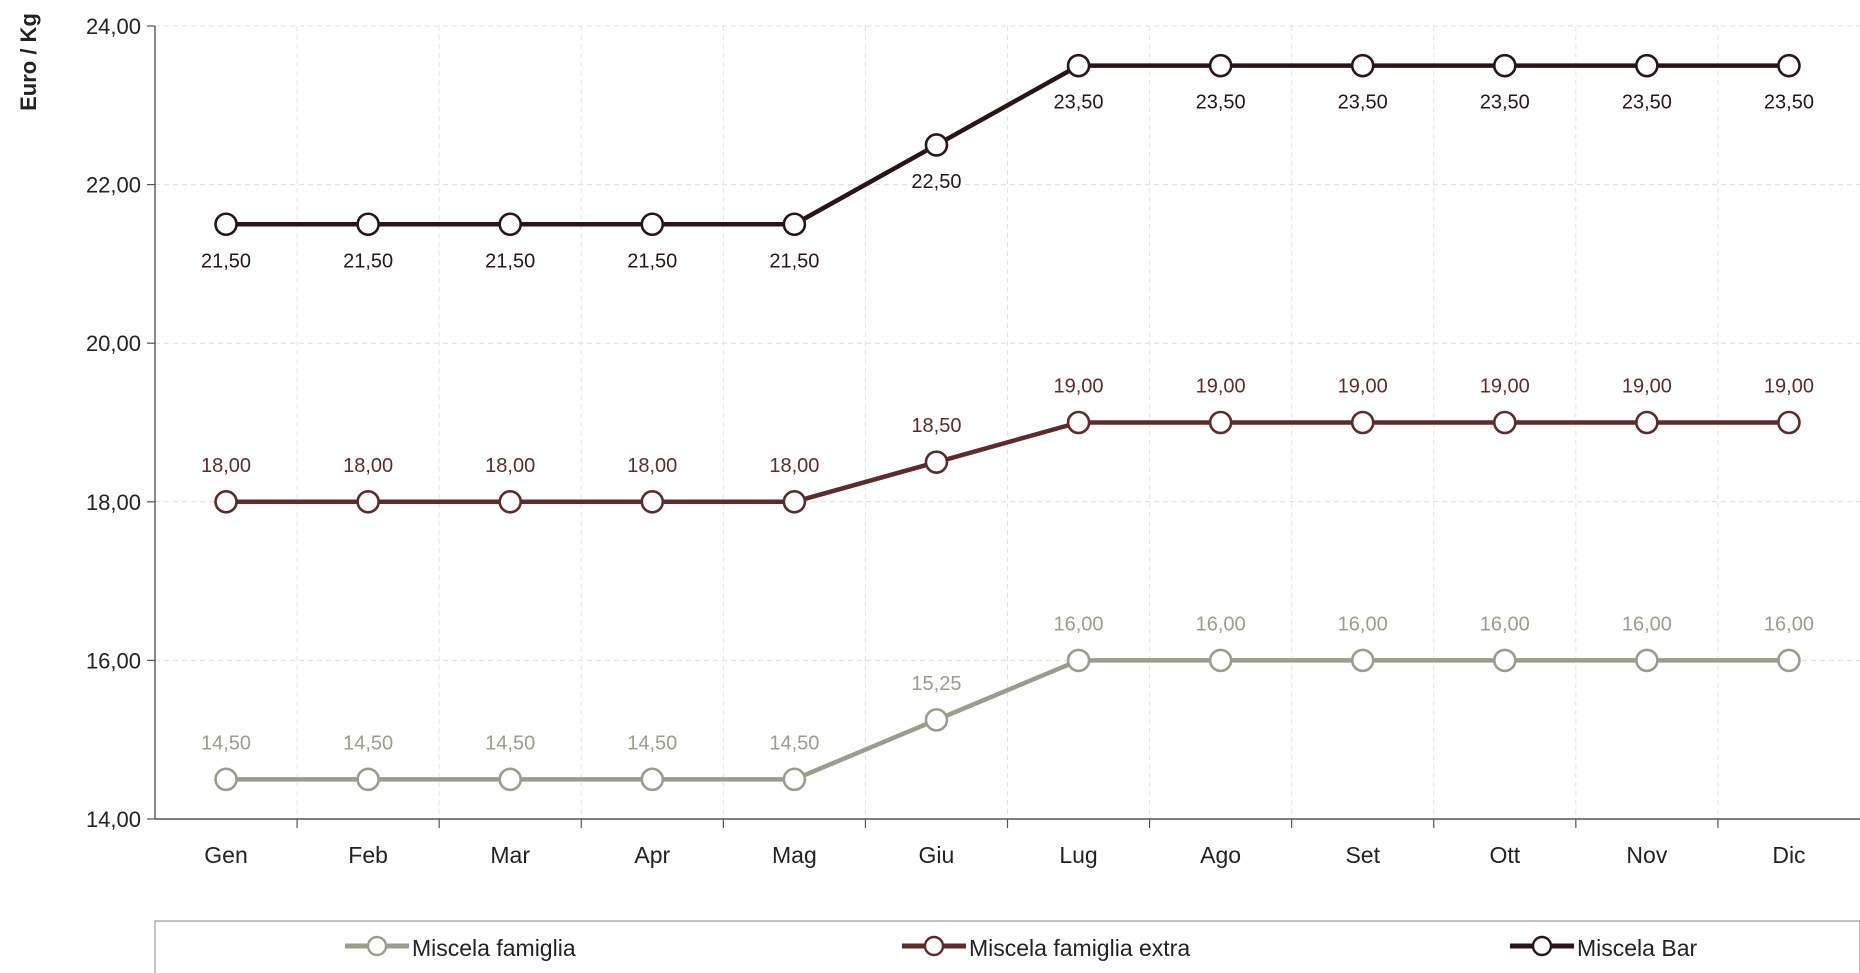 This screenshot has height=973, width=1860. Describe the element at coordinates (652, 855) in the screenshot. I see `x-tick-label: Apr` at that location.